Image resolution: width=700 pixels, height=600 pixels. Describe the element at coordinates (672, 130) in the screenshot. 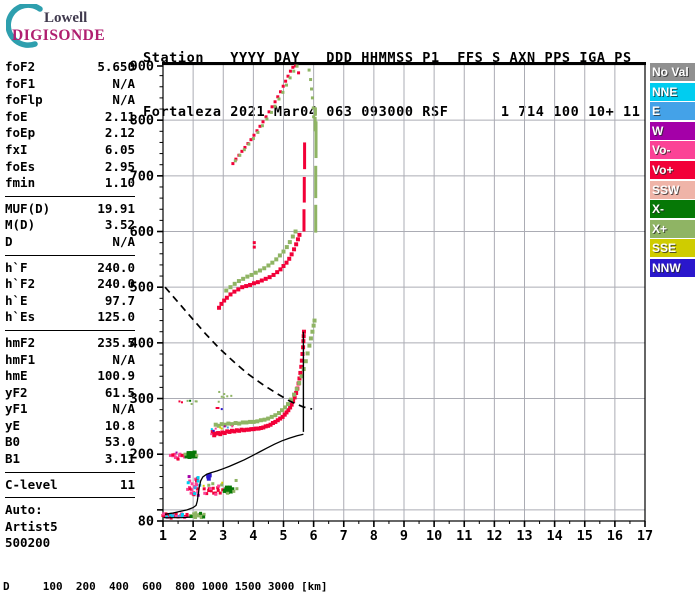

I see `legend-item-w: W` at that location.